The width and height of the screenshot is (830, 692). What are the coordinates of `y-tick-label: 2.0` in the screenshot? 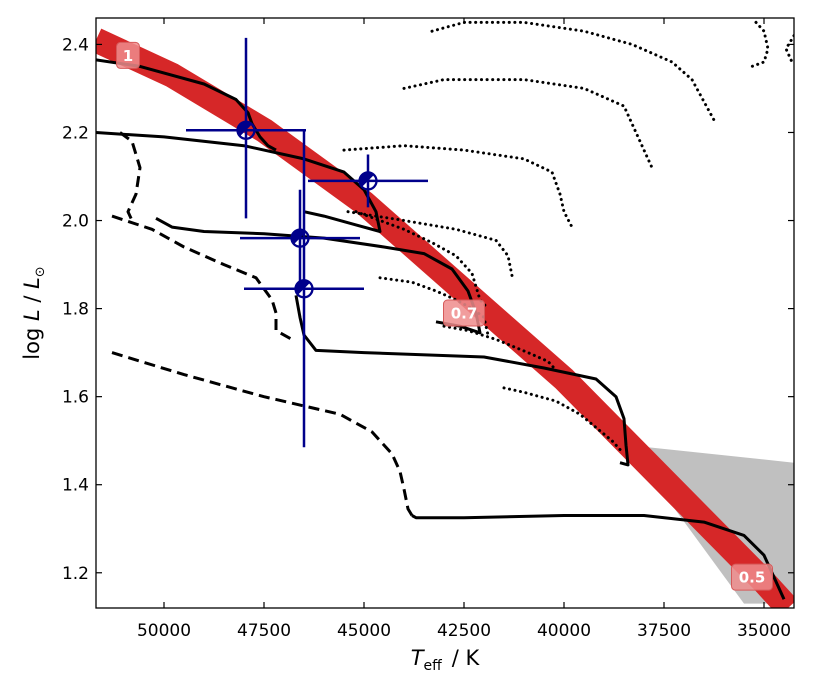 It's located at (75, 222).